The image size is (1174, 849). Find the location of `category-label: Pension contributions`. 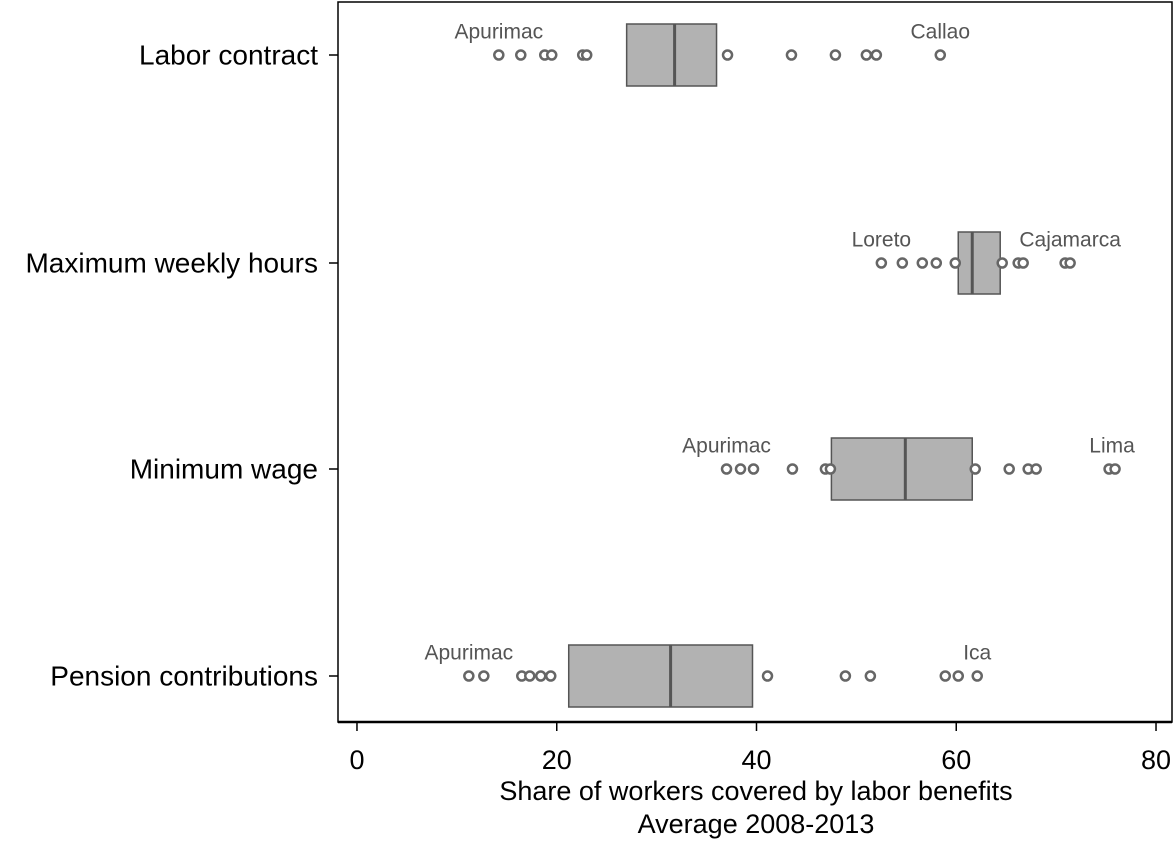

category-label: Pension contributions is located at coordinates (184, 675).